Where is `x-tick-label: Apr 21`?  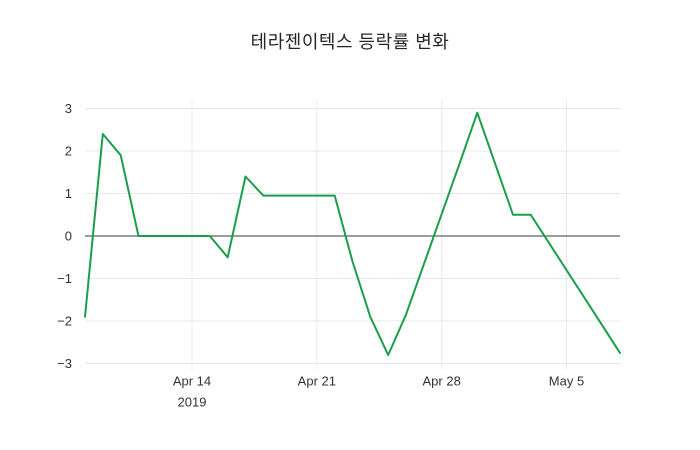
x-tick-label: Apr 21 is located at coordinates (317, 381).